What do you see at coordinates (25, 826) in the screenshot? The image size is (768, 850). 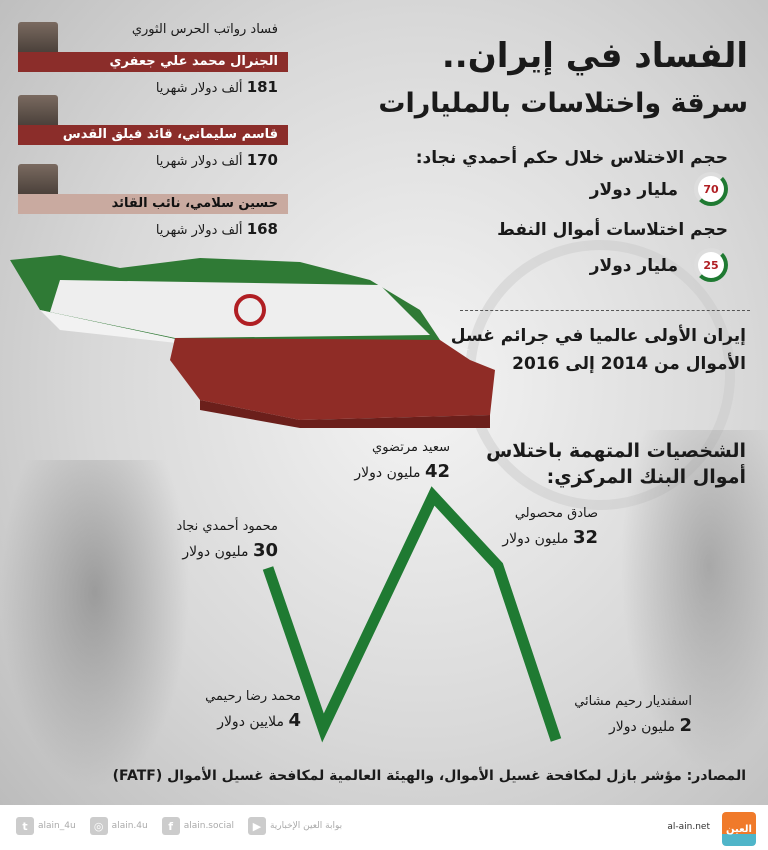 I see `twitter-icon: t` at bounding box center [25, 826].